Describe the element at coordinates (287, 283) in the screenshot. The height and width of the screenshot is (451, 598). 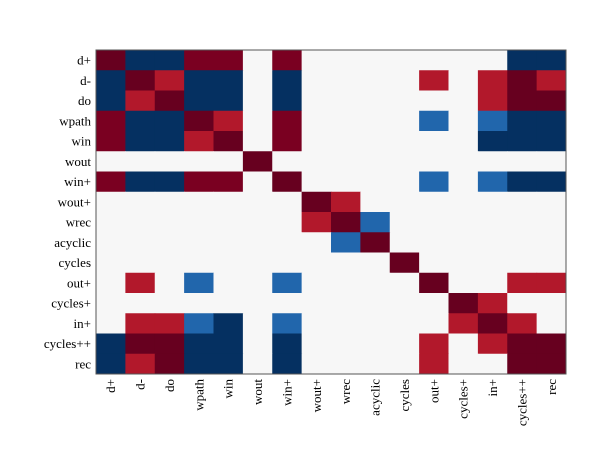
I see `heatmap-cell-out+-win+` at that location.